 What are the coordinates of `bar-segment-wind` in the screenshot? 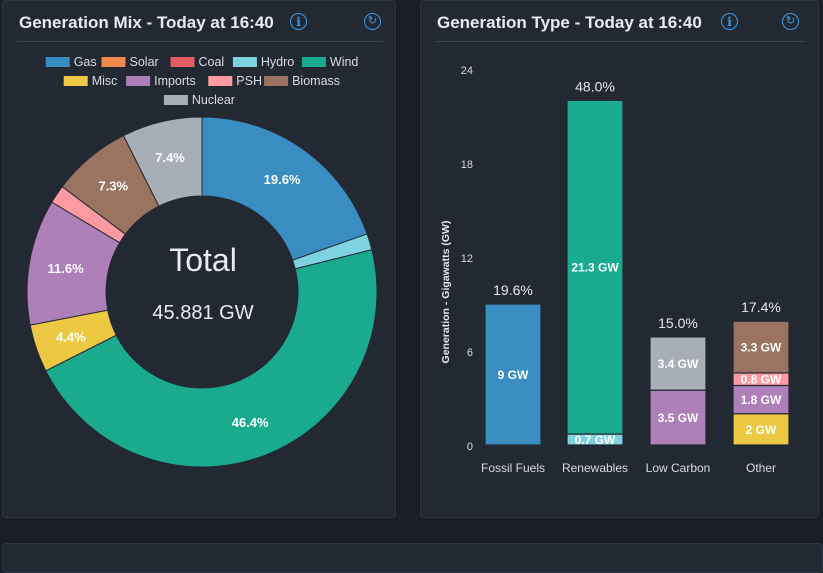 It's located at (595, 267).